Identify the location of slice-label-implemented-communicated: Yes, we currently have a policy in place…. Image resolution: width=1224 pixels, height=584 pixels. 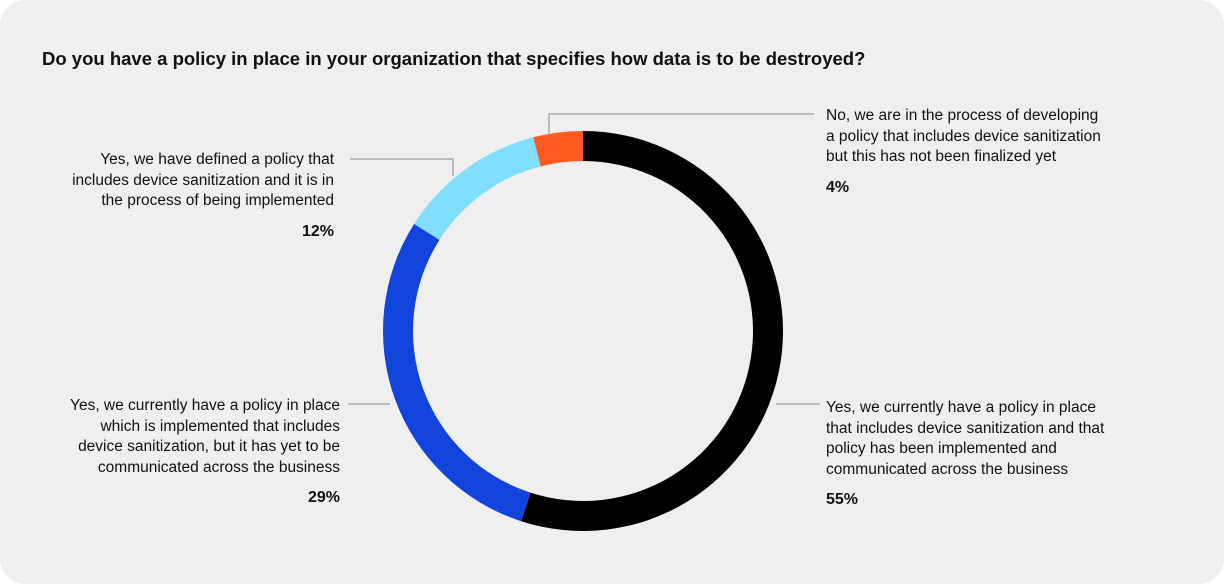
(965, 454).